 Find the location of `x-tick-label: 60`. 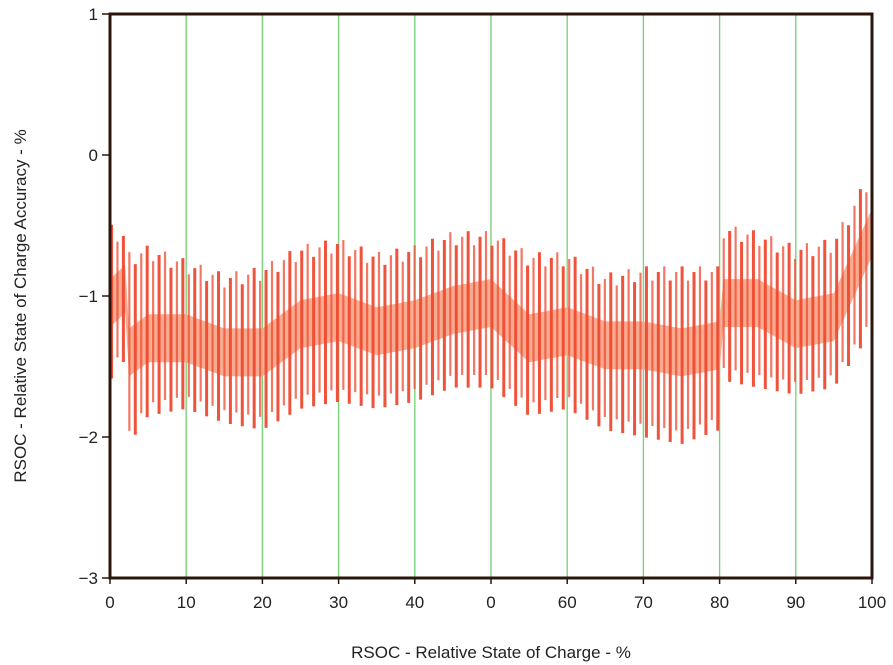

x-tick-label: 60 is located at coordinates (567, 602).